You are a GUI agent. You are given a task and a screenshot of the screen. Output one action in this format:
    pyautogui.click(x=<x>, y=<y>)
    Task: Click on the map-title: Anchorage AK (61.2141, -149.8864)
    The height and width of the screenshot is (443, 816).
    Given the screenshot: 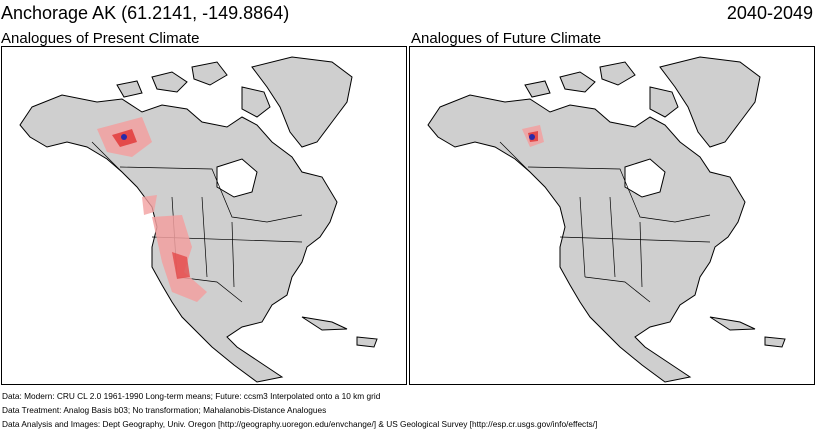 What is the action you would take?
    pyautogui.click(x=145, y=13)
    